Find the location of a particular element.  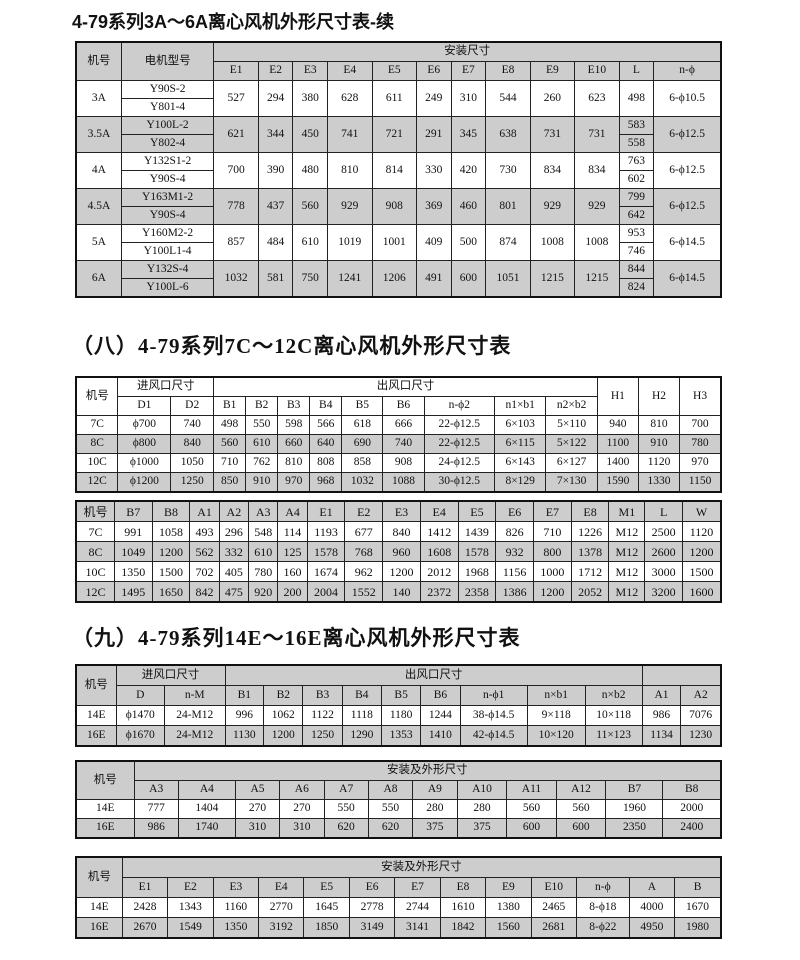

dimension-value: 610 is located at coordinates (310, 242).